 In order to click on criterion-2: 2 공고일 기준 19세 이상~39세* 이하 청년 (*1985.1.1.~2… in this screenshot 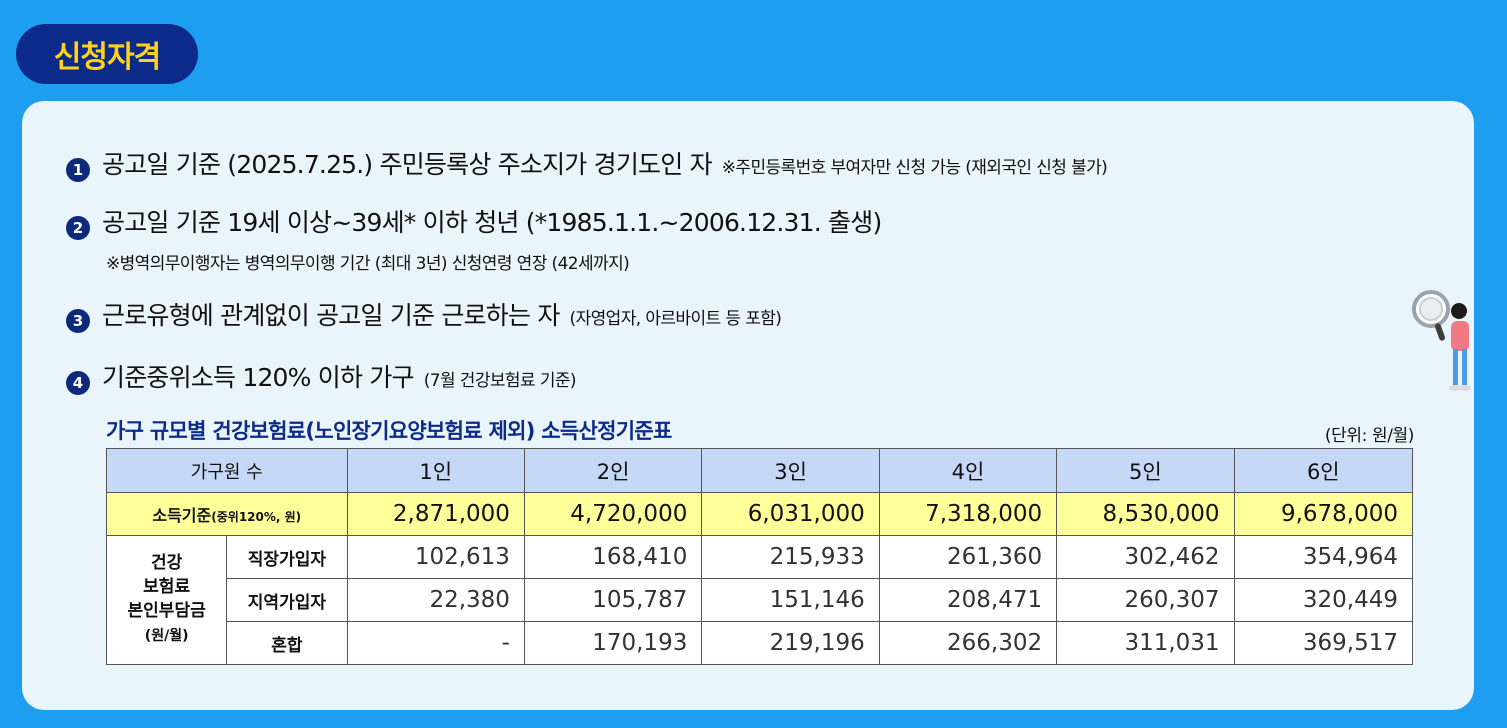, I will do `click(474, 221)`.